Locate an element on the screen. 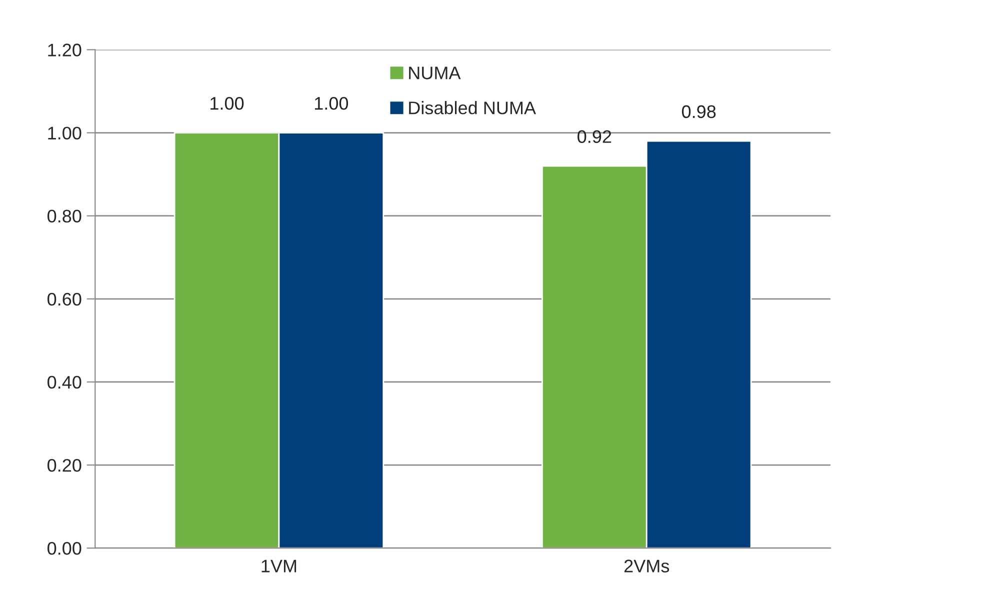  y-tick-label: 0.20 is located at coordinates (65, 465).